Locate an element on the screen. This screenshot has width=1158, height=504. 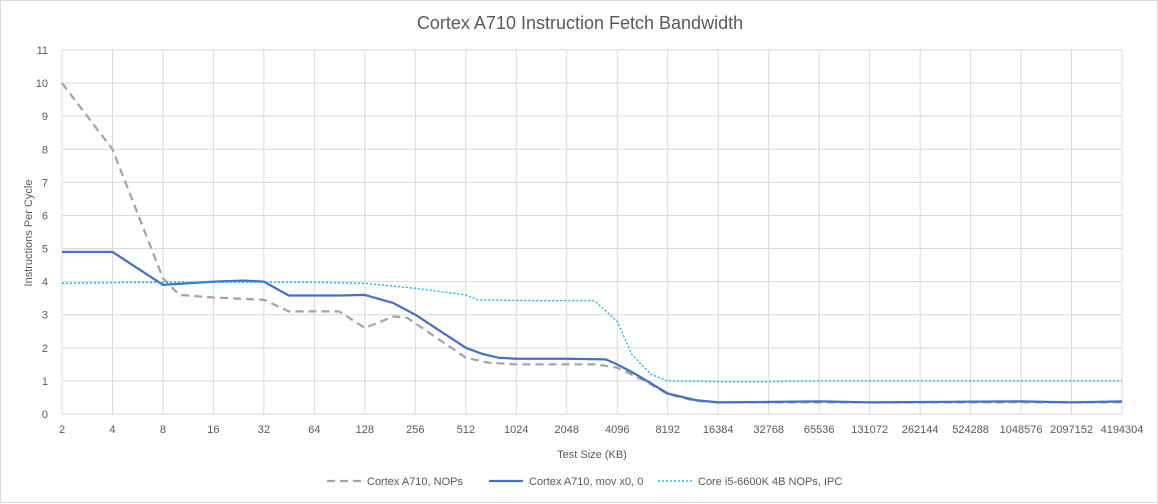
x-tick-label: 32 is located at coordinates (264, 430).